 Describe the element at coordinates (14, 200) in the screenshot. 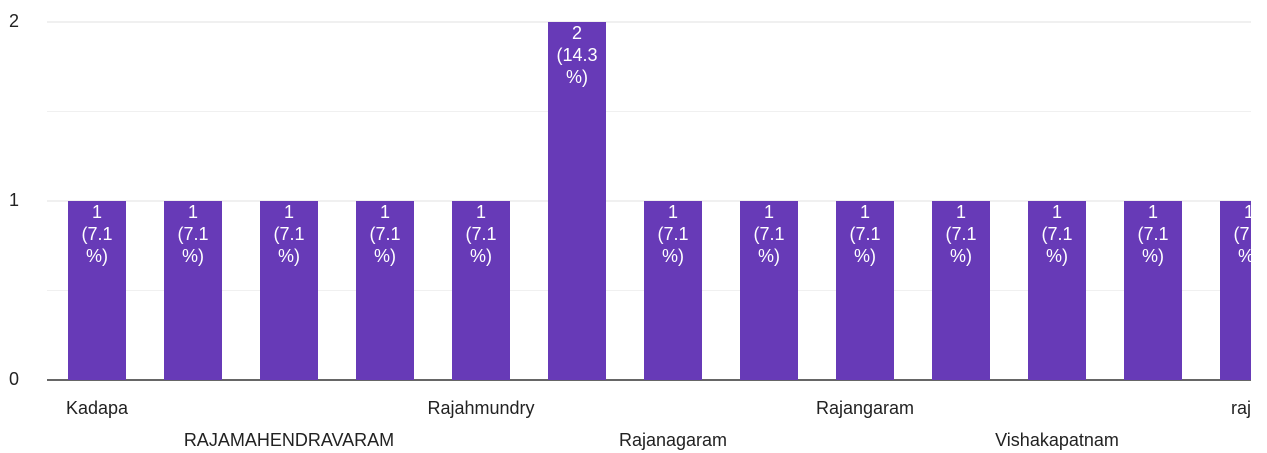

I see `y-tick-label: 1` at that location.